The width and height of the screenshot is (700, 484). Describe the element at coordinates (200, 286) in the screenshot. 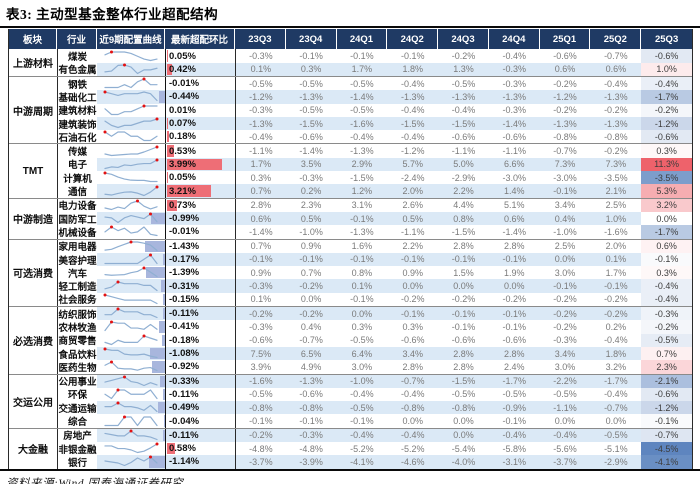

I see `latest-change-cell: -0.31%` at that location.